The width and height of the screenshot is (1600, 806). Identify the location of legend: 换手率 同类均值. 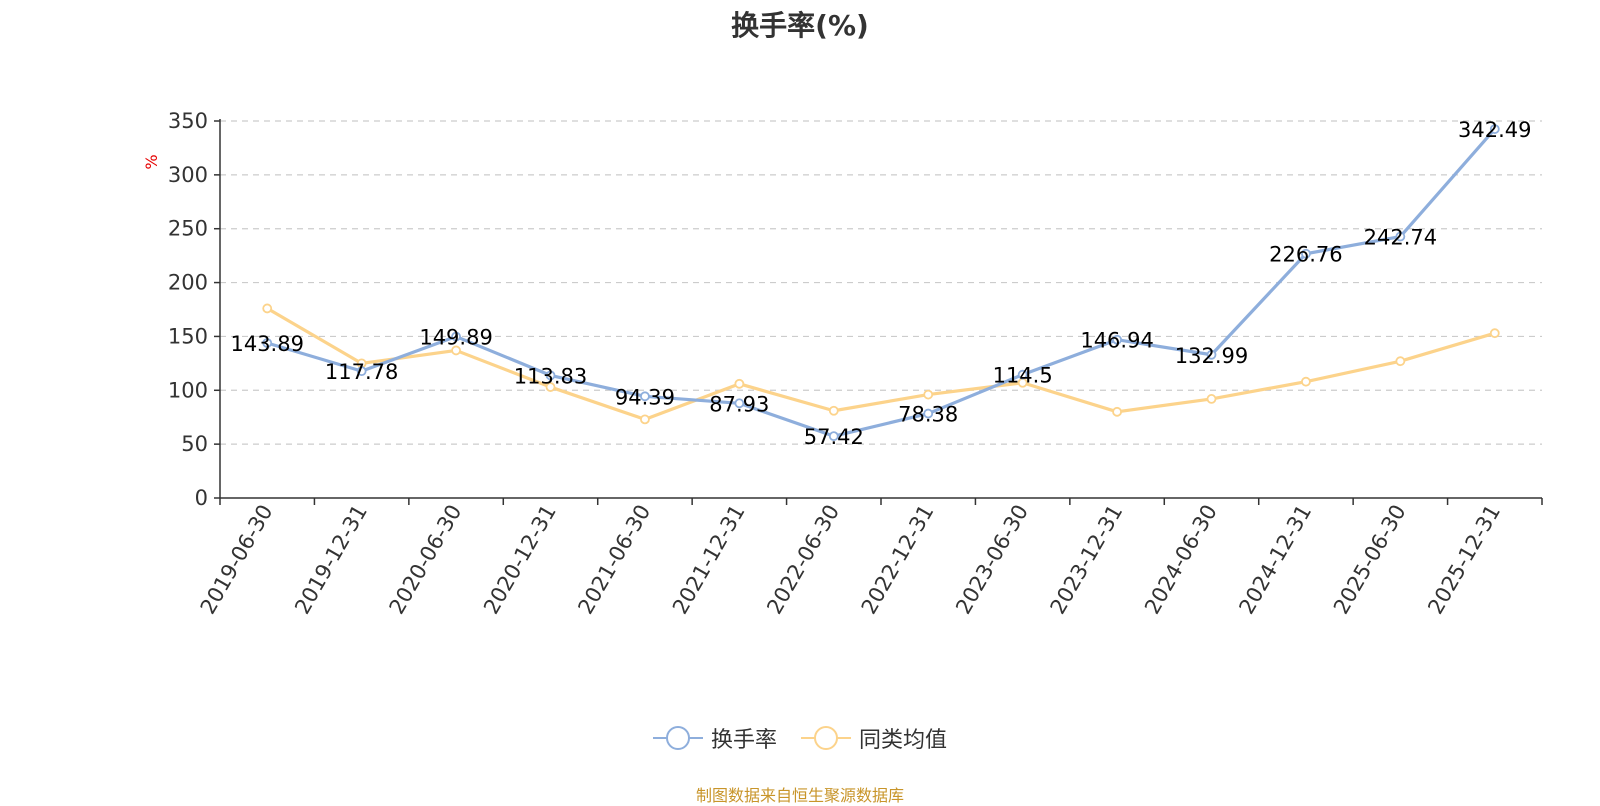
(800, 738).